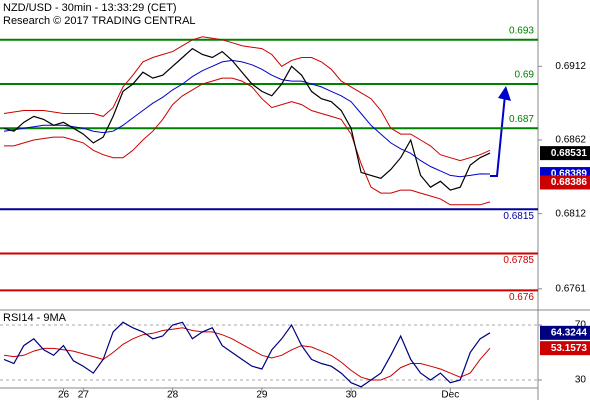  What do you see at coordinates (581, 380) in the screenshot?
I see `y-tick-label: 30` at bounding box center [581, 380].